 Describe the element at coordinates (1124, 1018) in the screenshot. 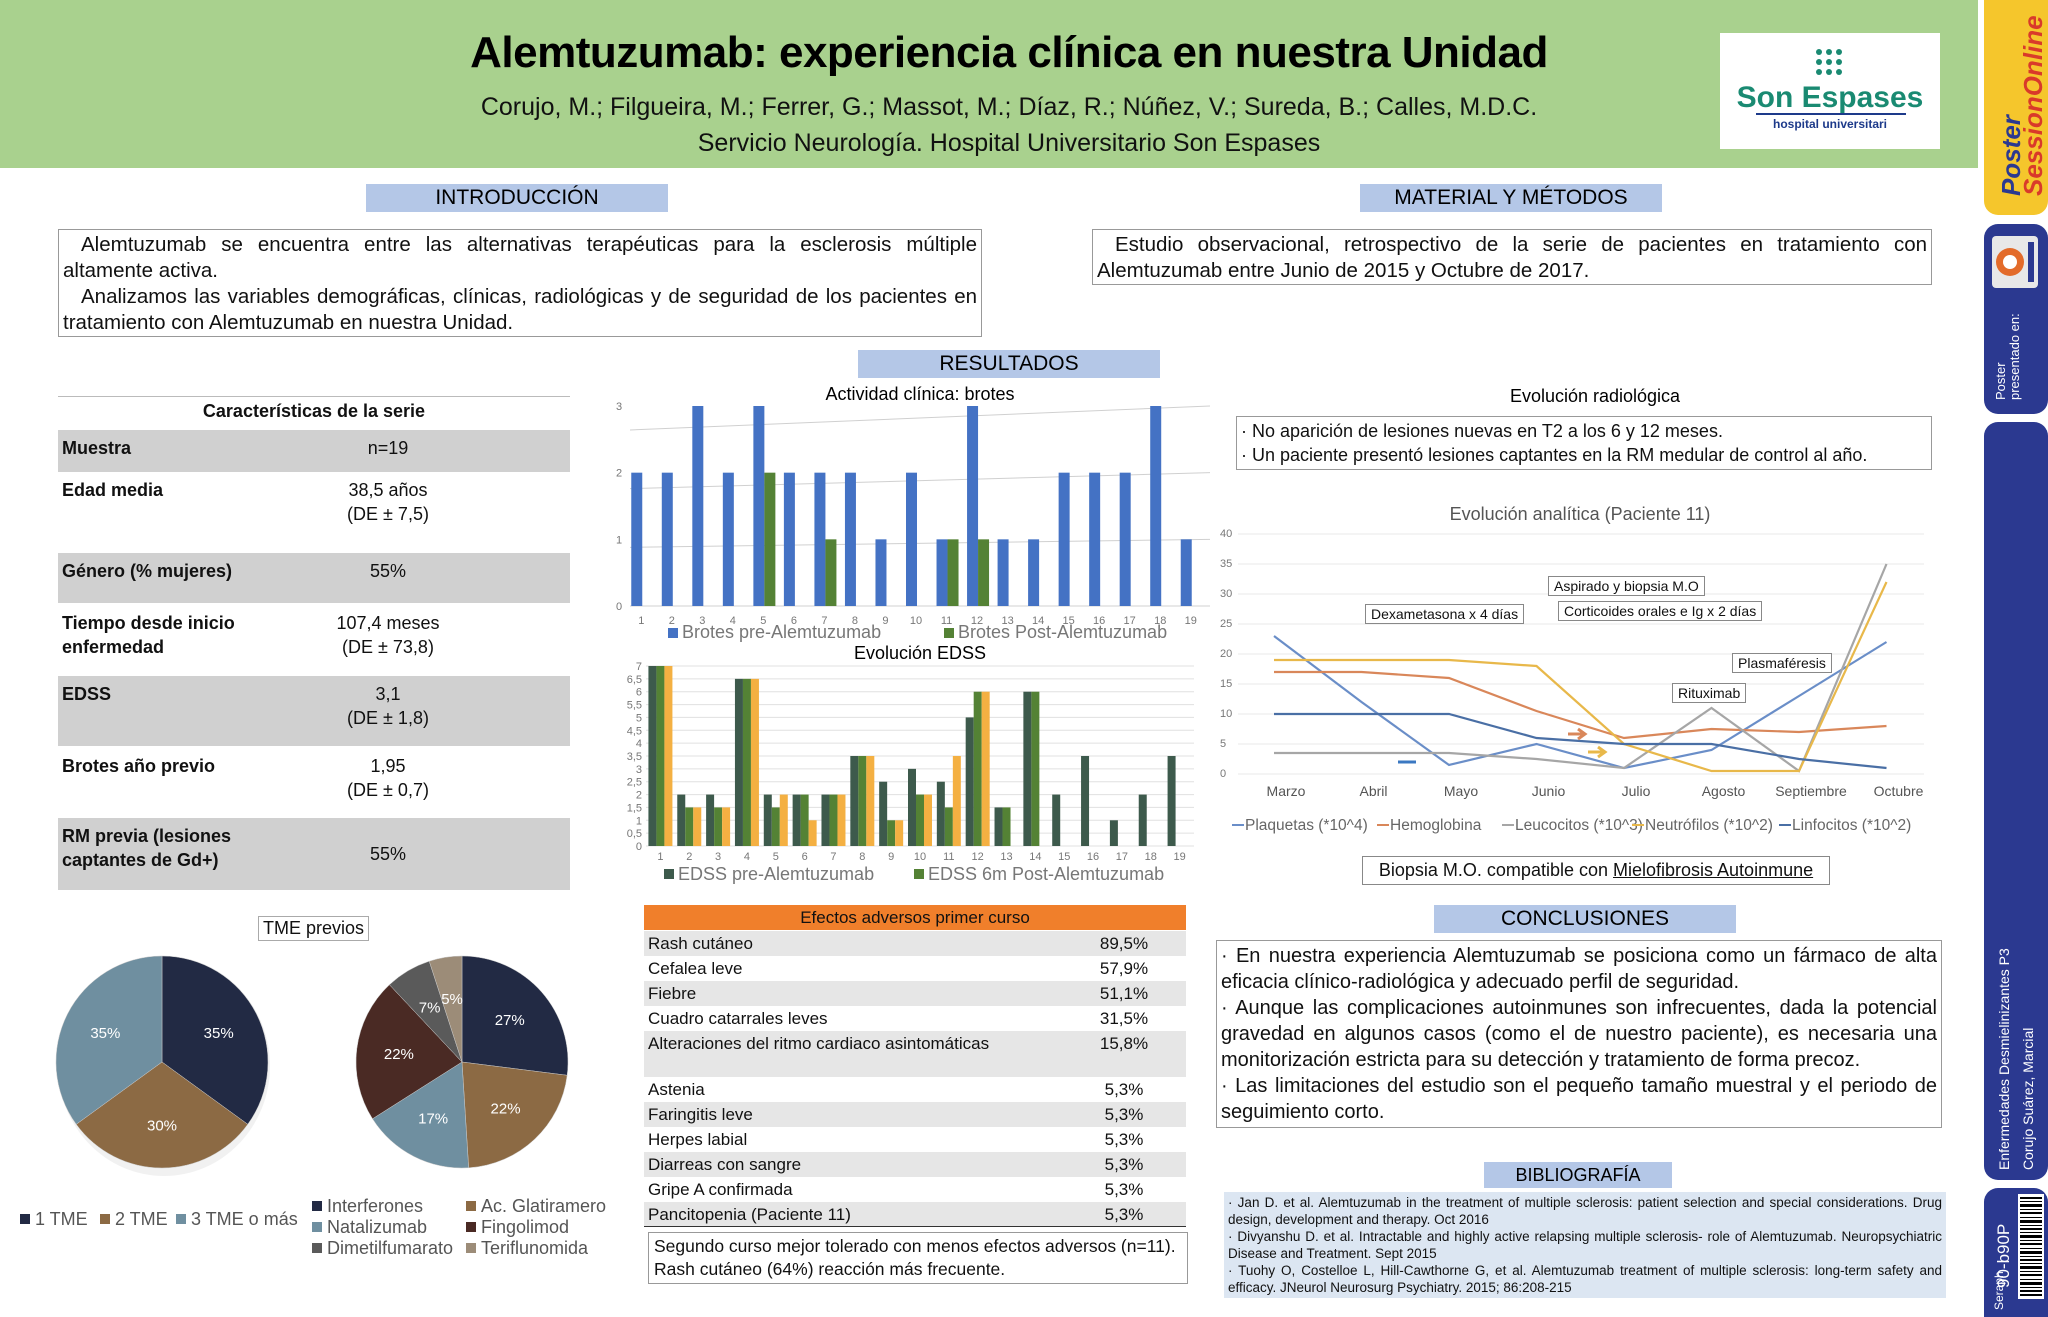

I see `adverse-effect-pct: 31,5%` at that location.